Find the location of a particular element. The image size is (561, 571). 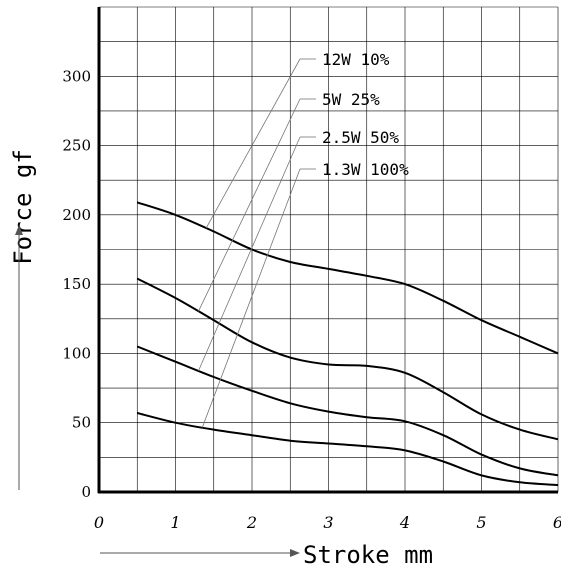

legend-entry: 5W 25% is located at coordinates (351, 99).